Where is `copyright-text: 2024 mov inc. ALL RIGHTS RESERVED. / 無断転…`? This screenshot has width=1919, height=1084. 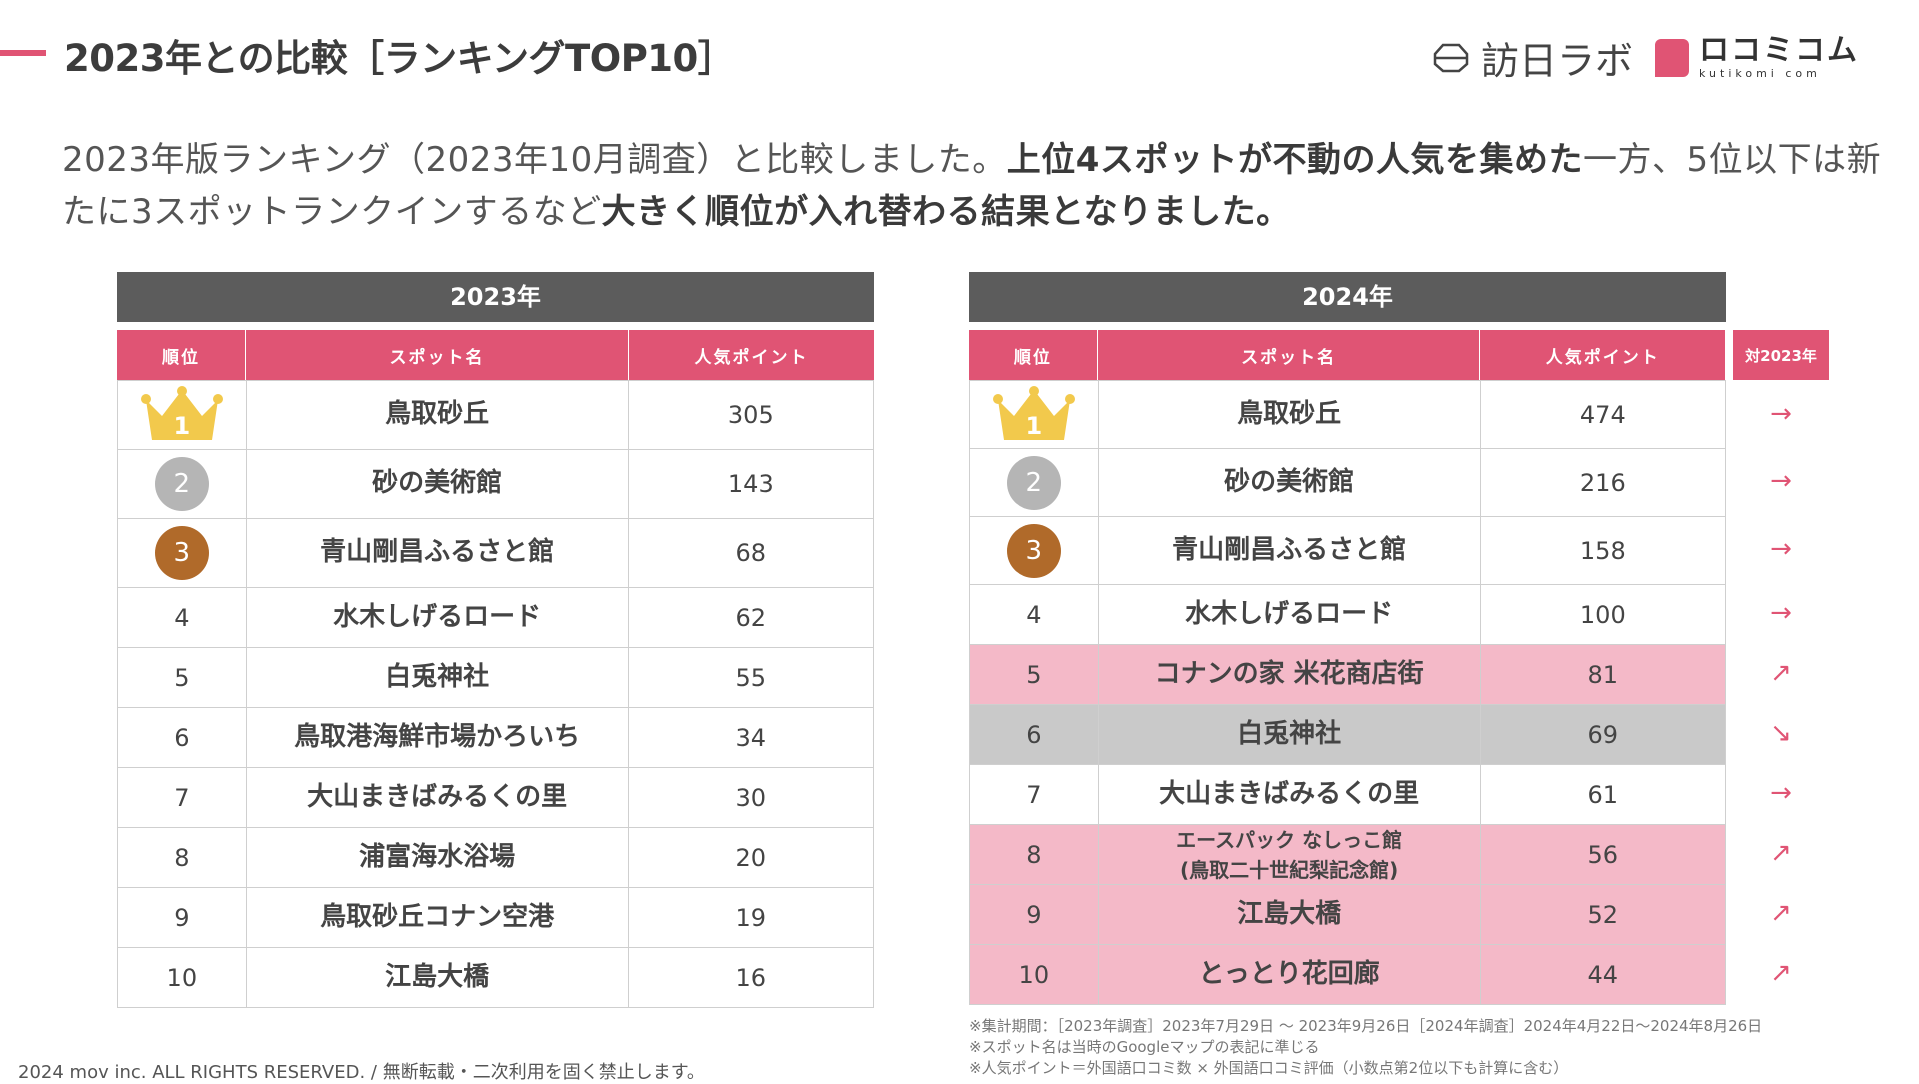
copyright-text: 2024 mov inc. ALL RIGHTS RESERVED. / 無断転… is located at coordinates (361, 1072).